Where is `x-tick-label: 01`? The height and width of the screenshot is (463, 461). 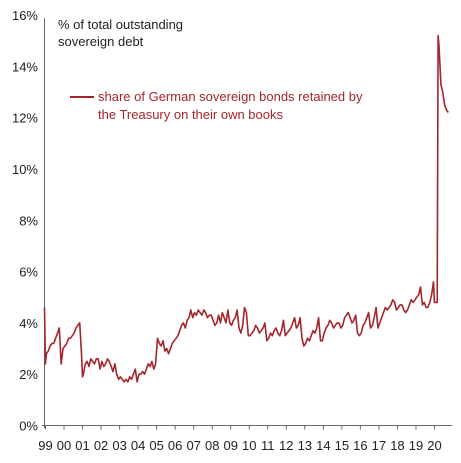 x-tick-label: 01 is located at coordinates (82, 445).